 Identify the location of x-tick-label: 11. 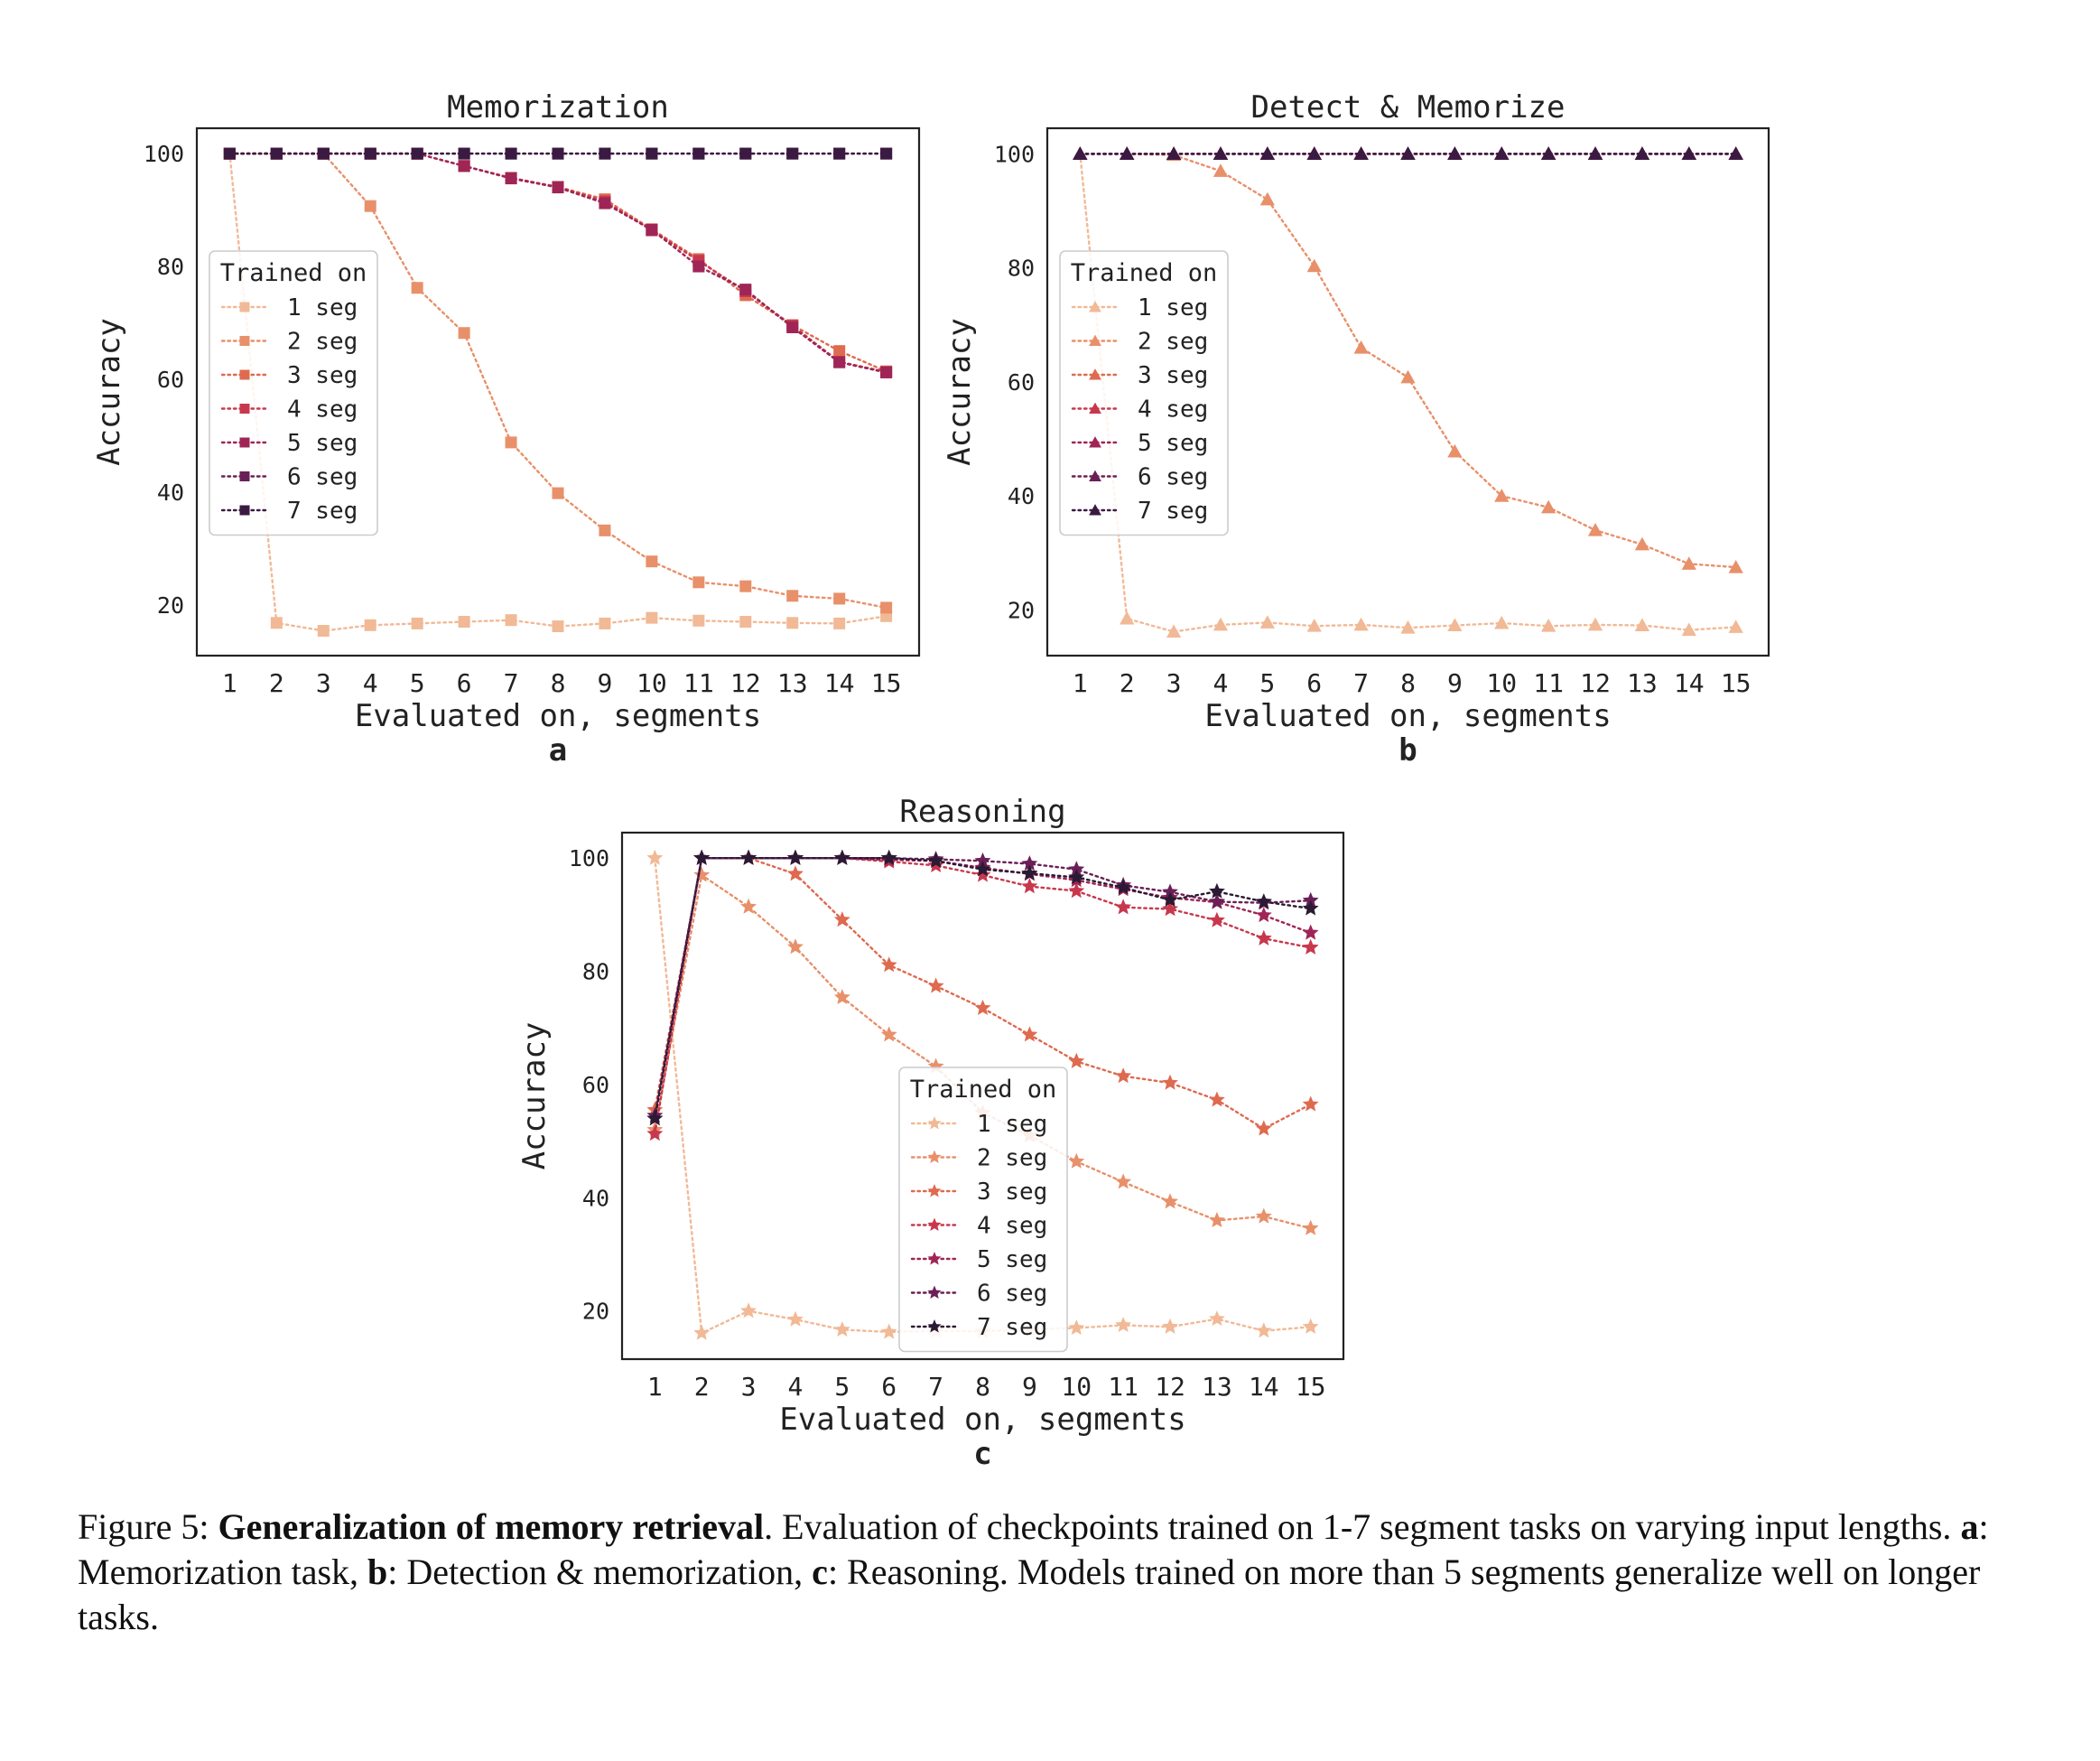
(1549, 683).